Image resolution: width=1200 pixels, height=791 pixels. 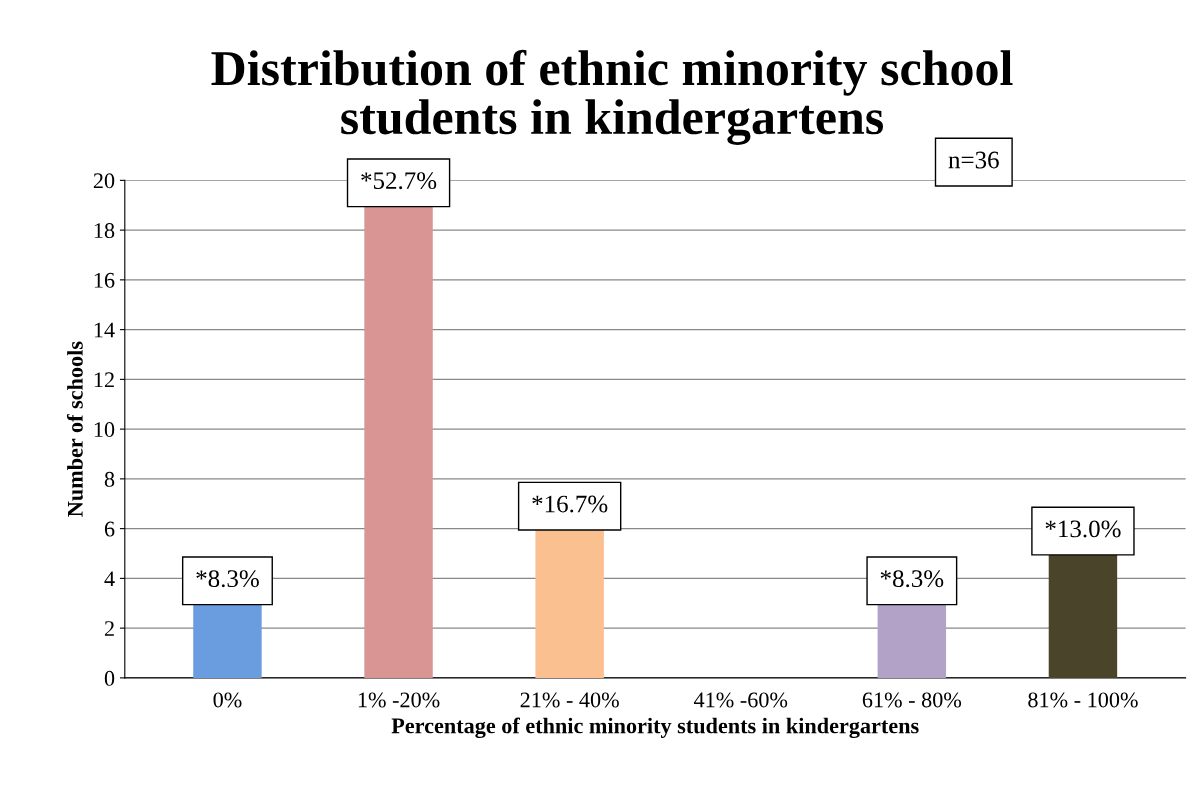 What do you see at coordinates (109, 529) in the screenshot?
I see `y-tick-label: 6` at bounding box center [109, 529].